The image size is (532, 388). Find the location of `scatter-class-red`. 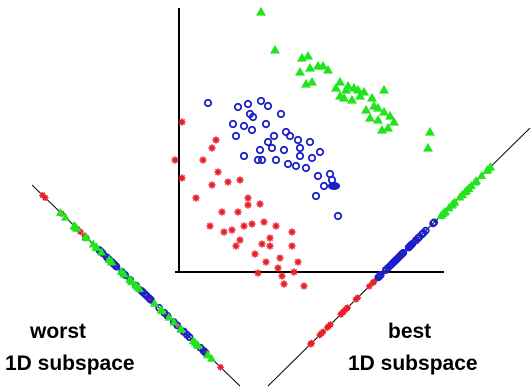

scatter-class-red is located at coordinates (239, 204).